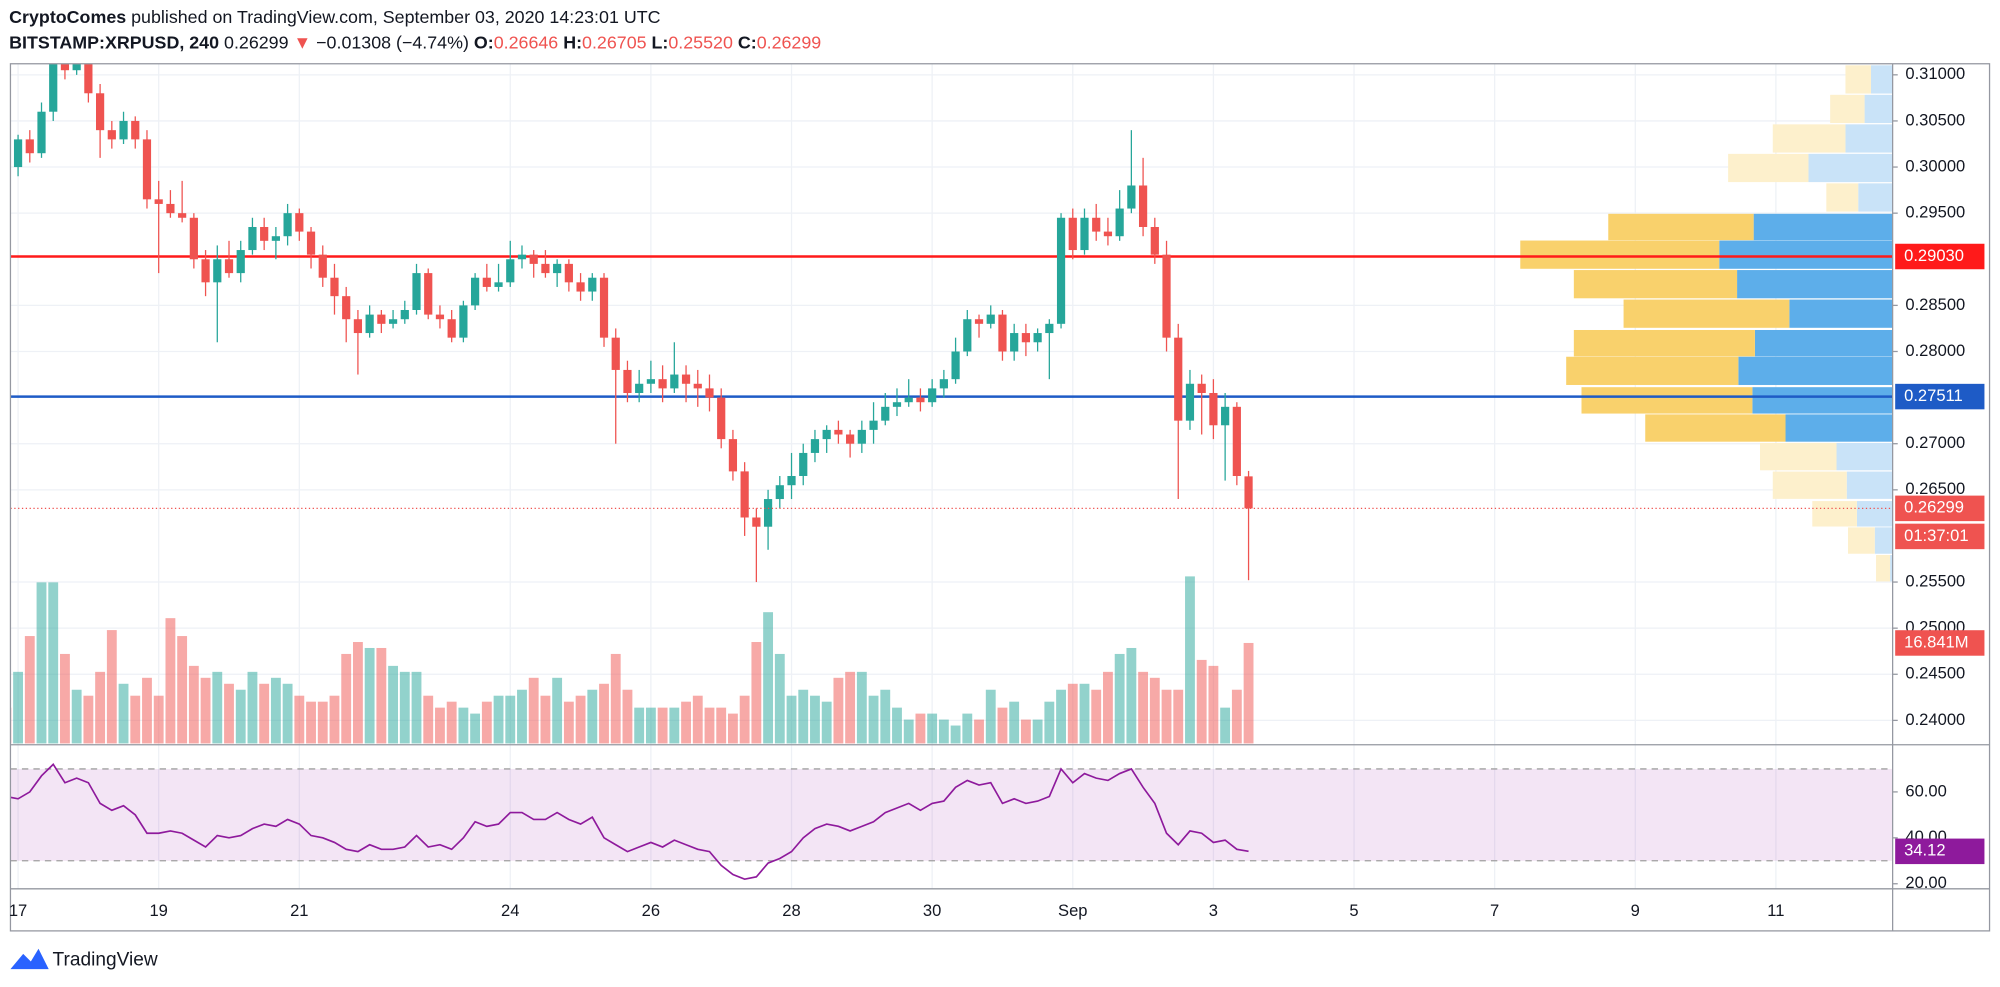  What do you see at coordinates (484, 42) in the screenshot?
I see `ohlc-key: O:` at bounding box center [484, 42].